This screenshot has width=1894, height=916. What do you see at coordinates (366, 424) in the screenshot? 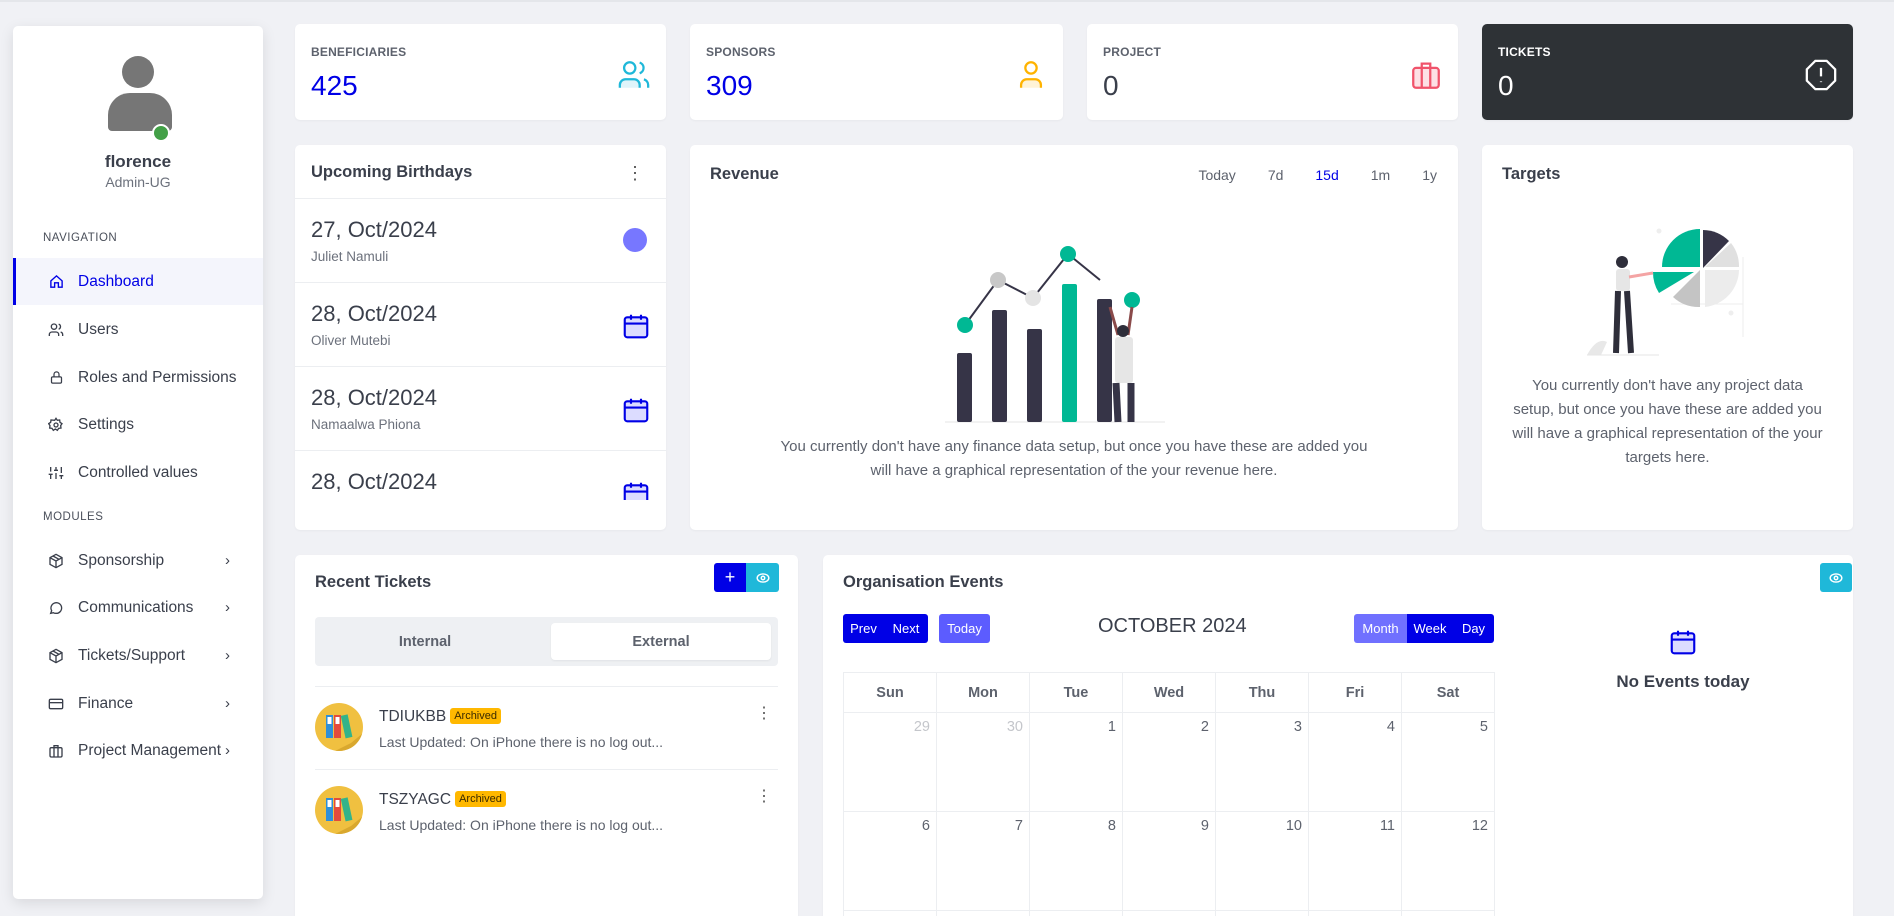
I see `birthday-name: Namaalwa Phiona` at bounding box center [366, 424].